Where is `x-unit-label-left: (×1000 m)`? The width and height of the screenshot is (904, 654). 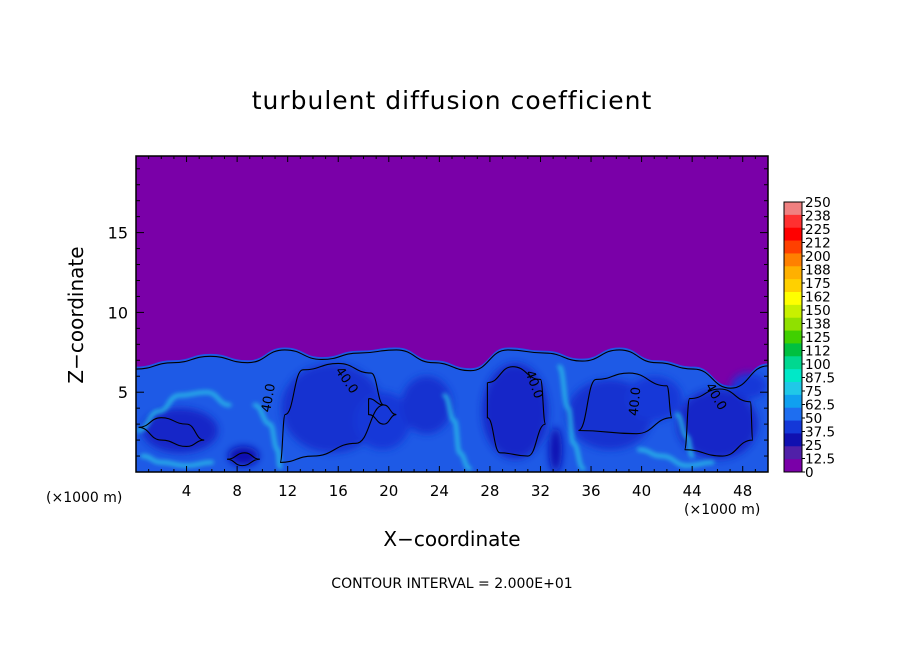 x-unit-label-left: (×1000 m) is located at coordinates (84, 498).